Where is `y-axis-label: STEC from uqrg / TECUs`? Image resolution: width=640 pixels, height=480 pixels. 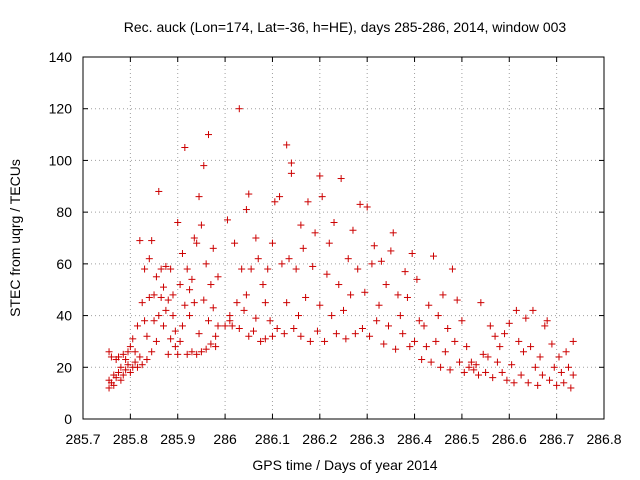 y-axis-label: STEC from uqrg / TECUs is located at coordinates (15, 238).